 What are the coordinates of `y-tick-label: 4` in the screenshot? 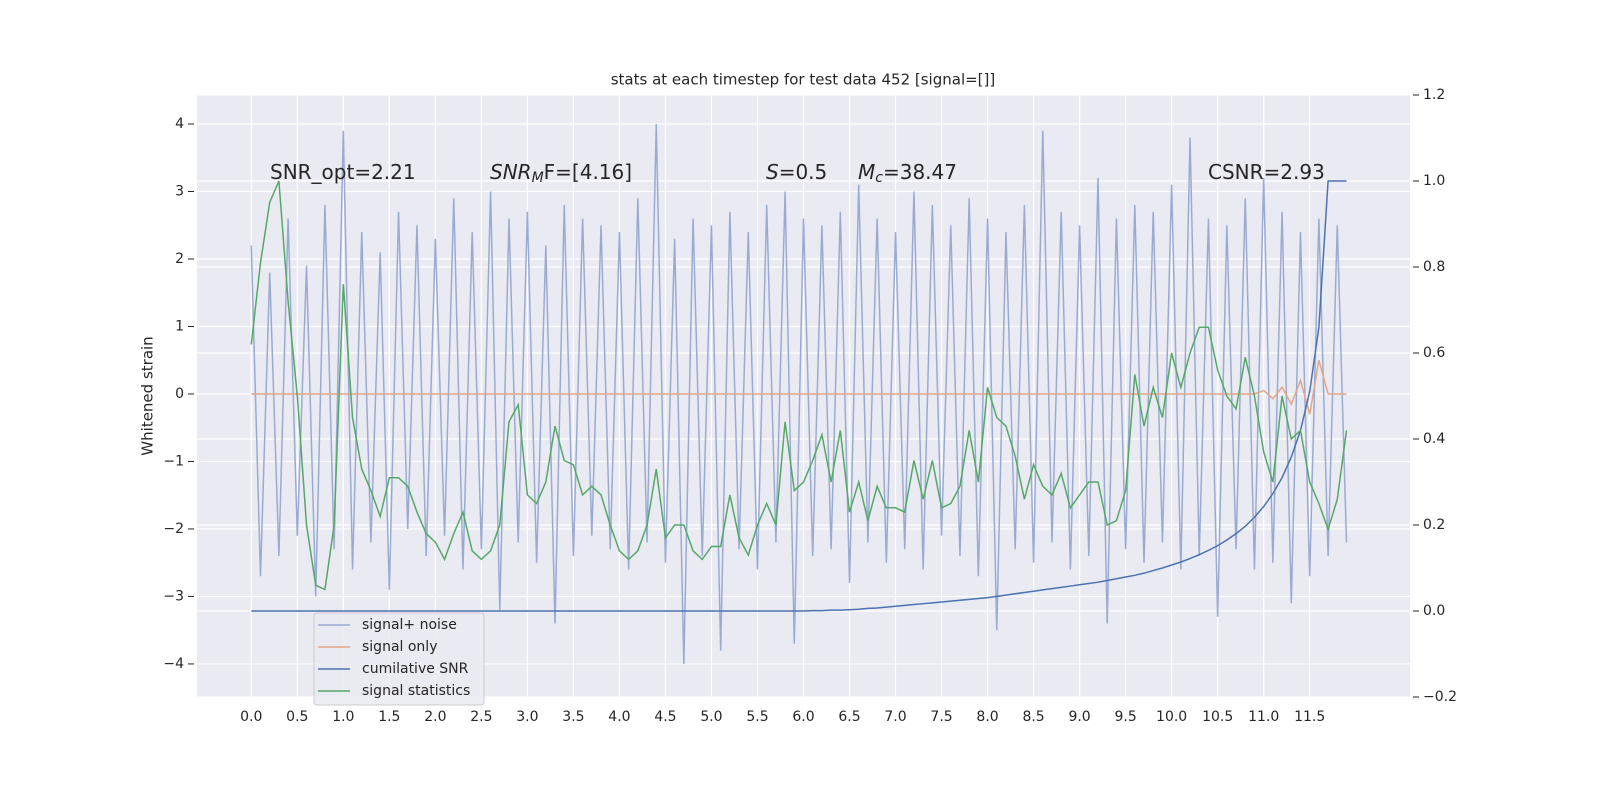 It's located at (179, 124).